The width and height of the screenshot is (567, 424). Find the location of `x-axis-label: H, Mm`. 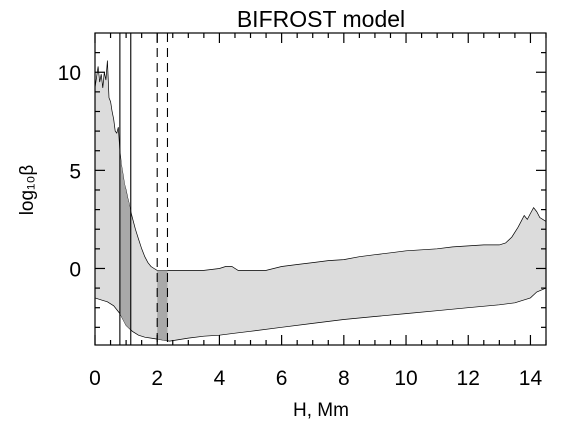

x-axis-label: H, Mm is located at coordinates (321, 410).